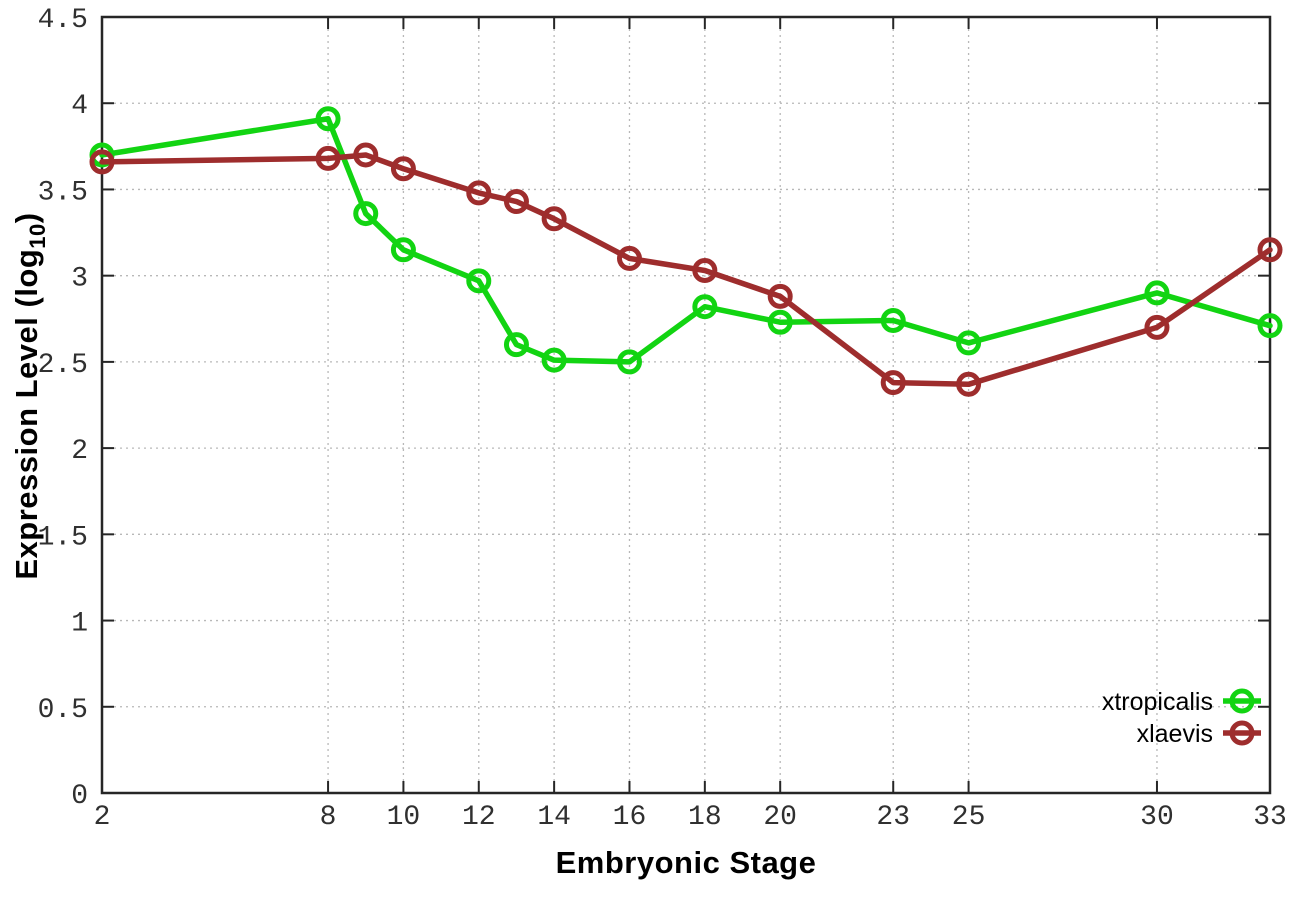 This screenshot has width=1296, height=907. I want to click on y-tick-label: 2.5, so click(63, 365).